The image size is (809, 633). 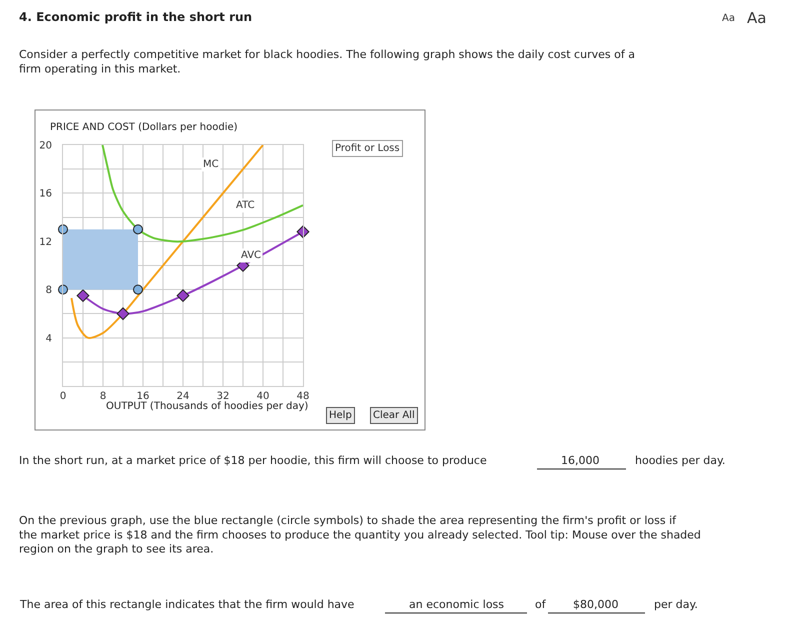 What do you see at coordinates (143, 396) in the screenshot?
I see `x-tick-label: 16` at bounding box center [143, 396].